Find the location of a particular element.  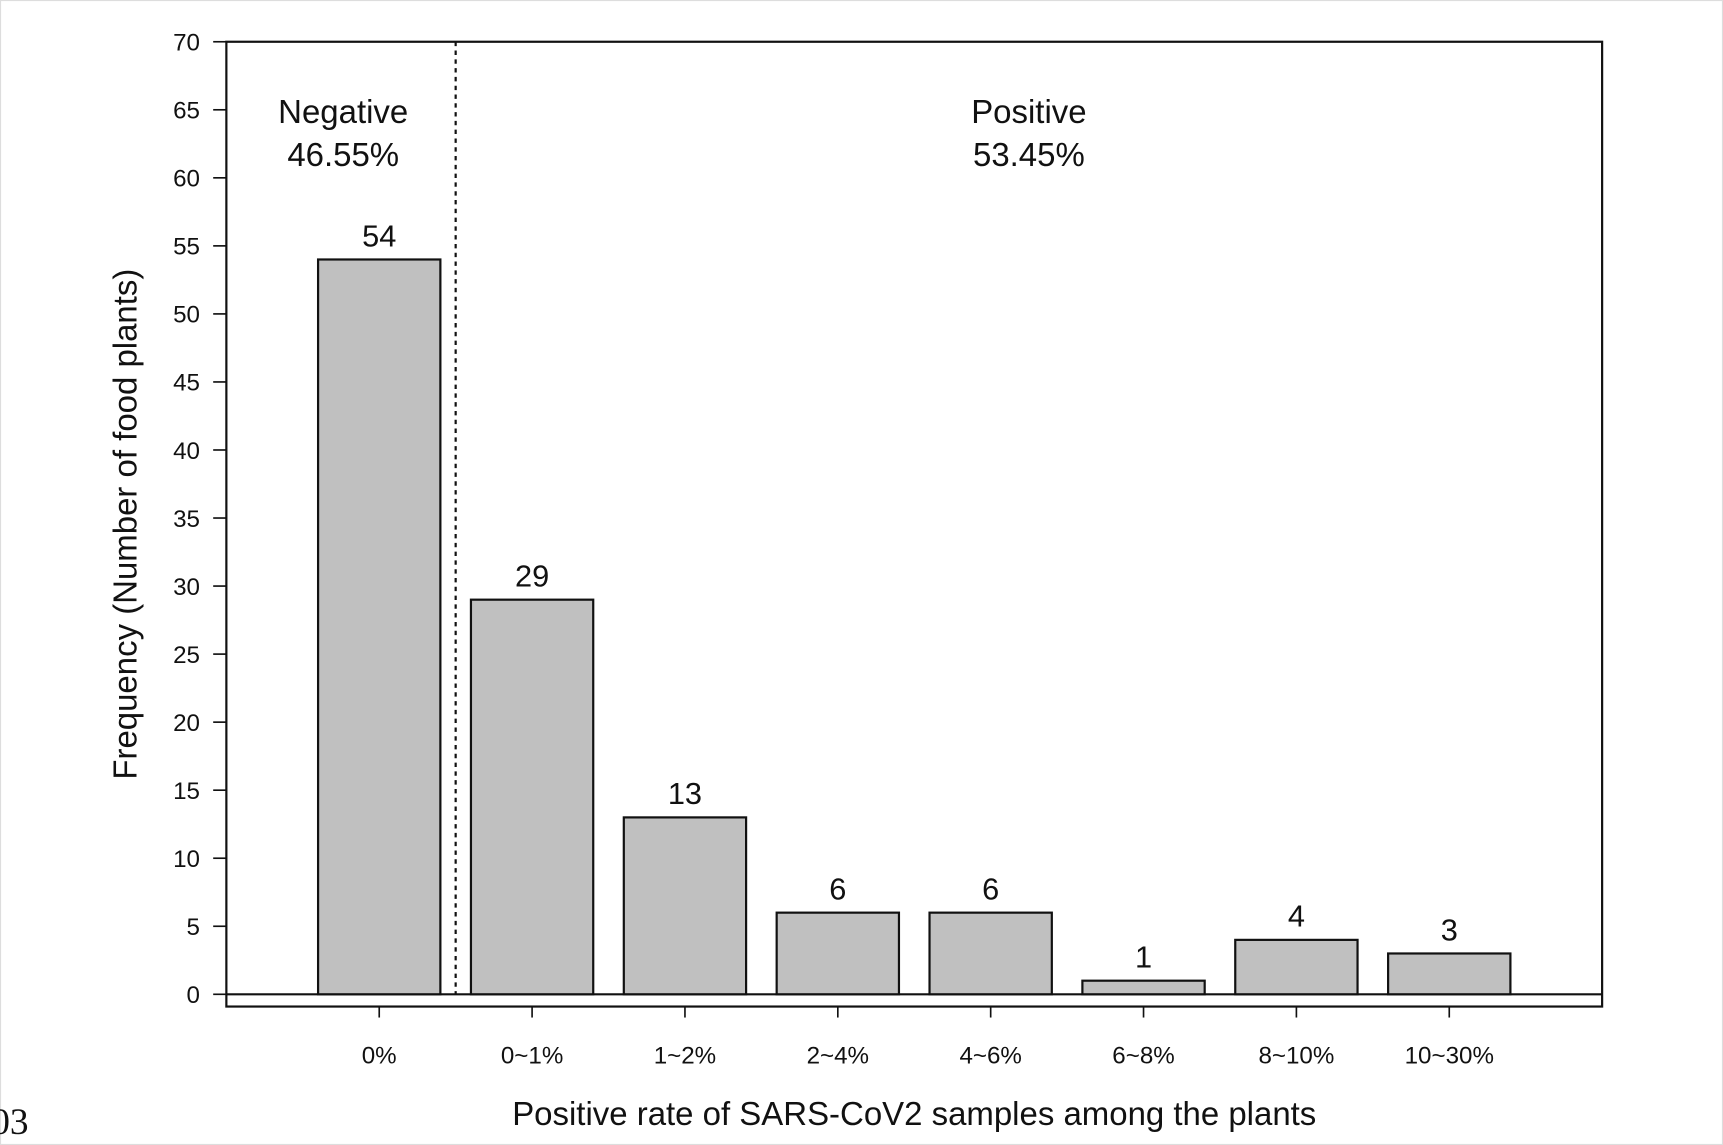

y-tick-label: 5 is located at coordinates (193, 927).